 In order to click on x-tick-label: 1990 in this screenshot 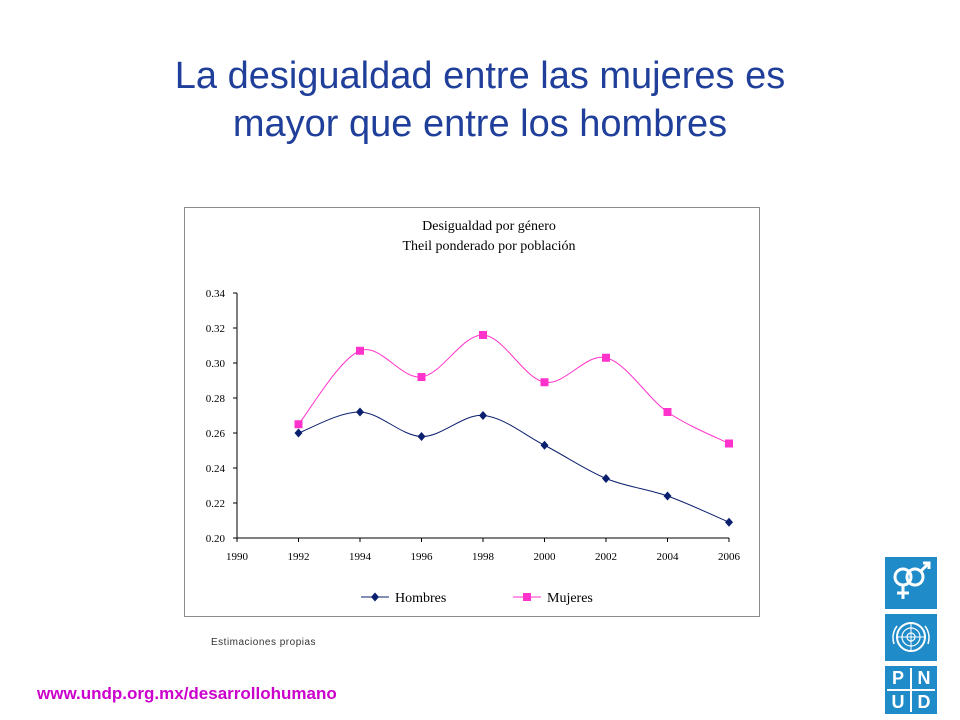, I will do `click(237, 557)`.